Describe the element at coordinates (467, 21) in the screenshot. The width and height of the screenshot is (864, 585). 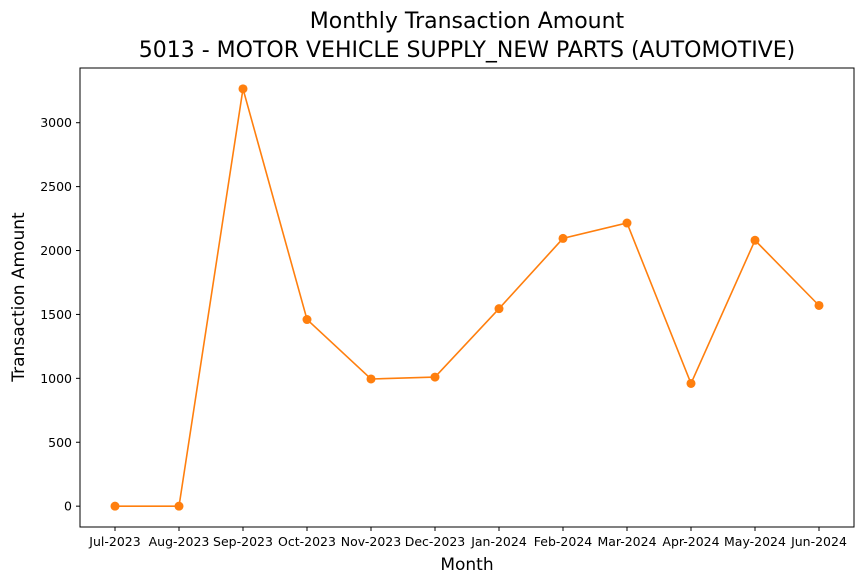
I see `chart-title: Monthly Transaction Amount` at that location.